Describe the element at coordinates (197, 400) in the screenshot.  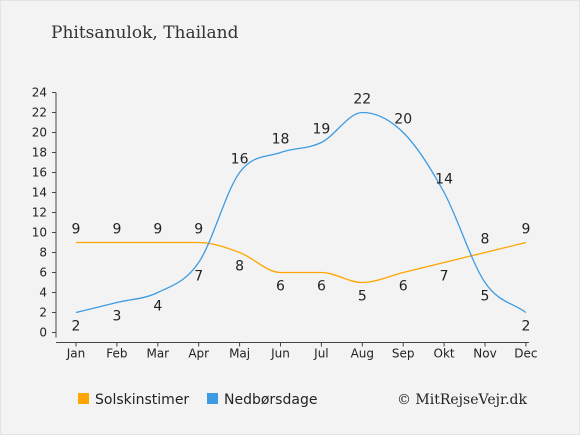
I see `legend: Solskinstimer Nedbørsdage` at that location.